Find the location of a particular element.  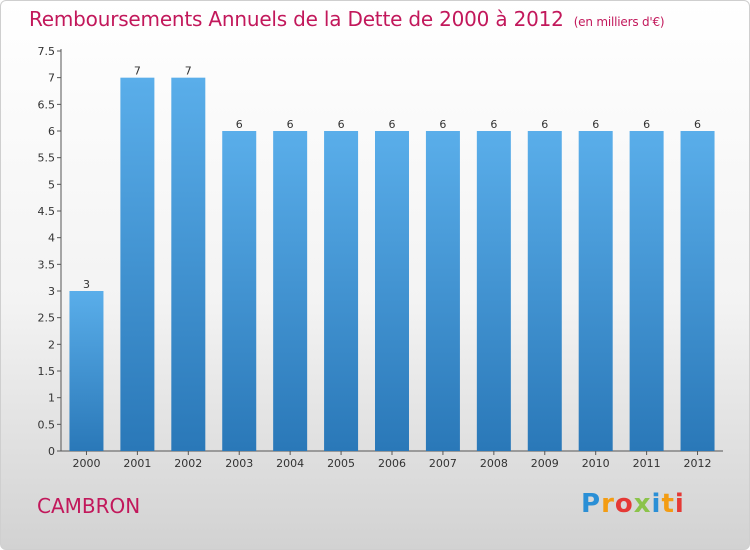

y-tick-label: 3.5 is located at coordinates (47, 264).